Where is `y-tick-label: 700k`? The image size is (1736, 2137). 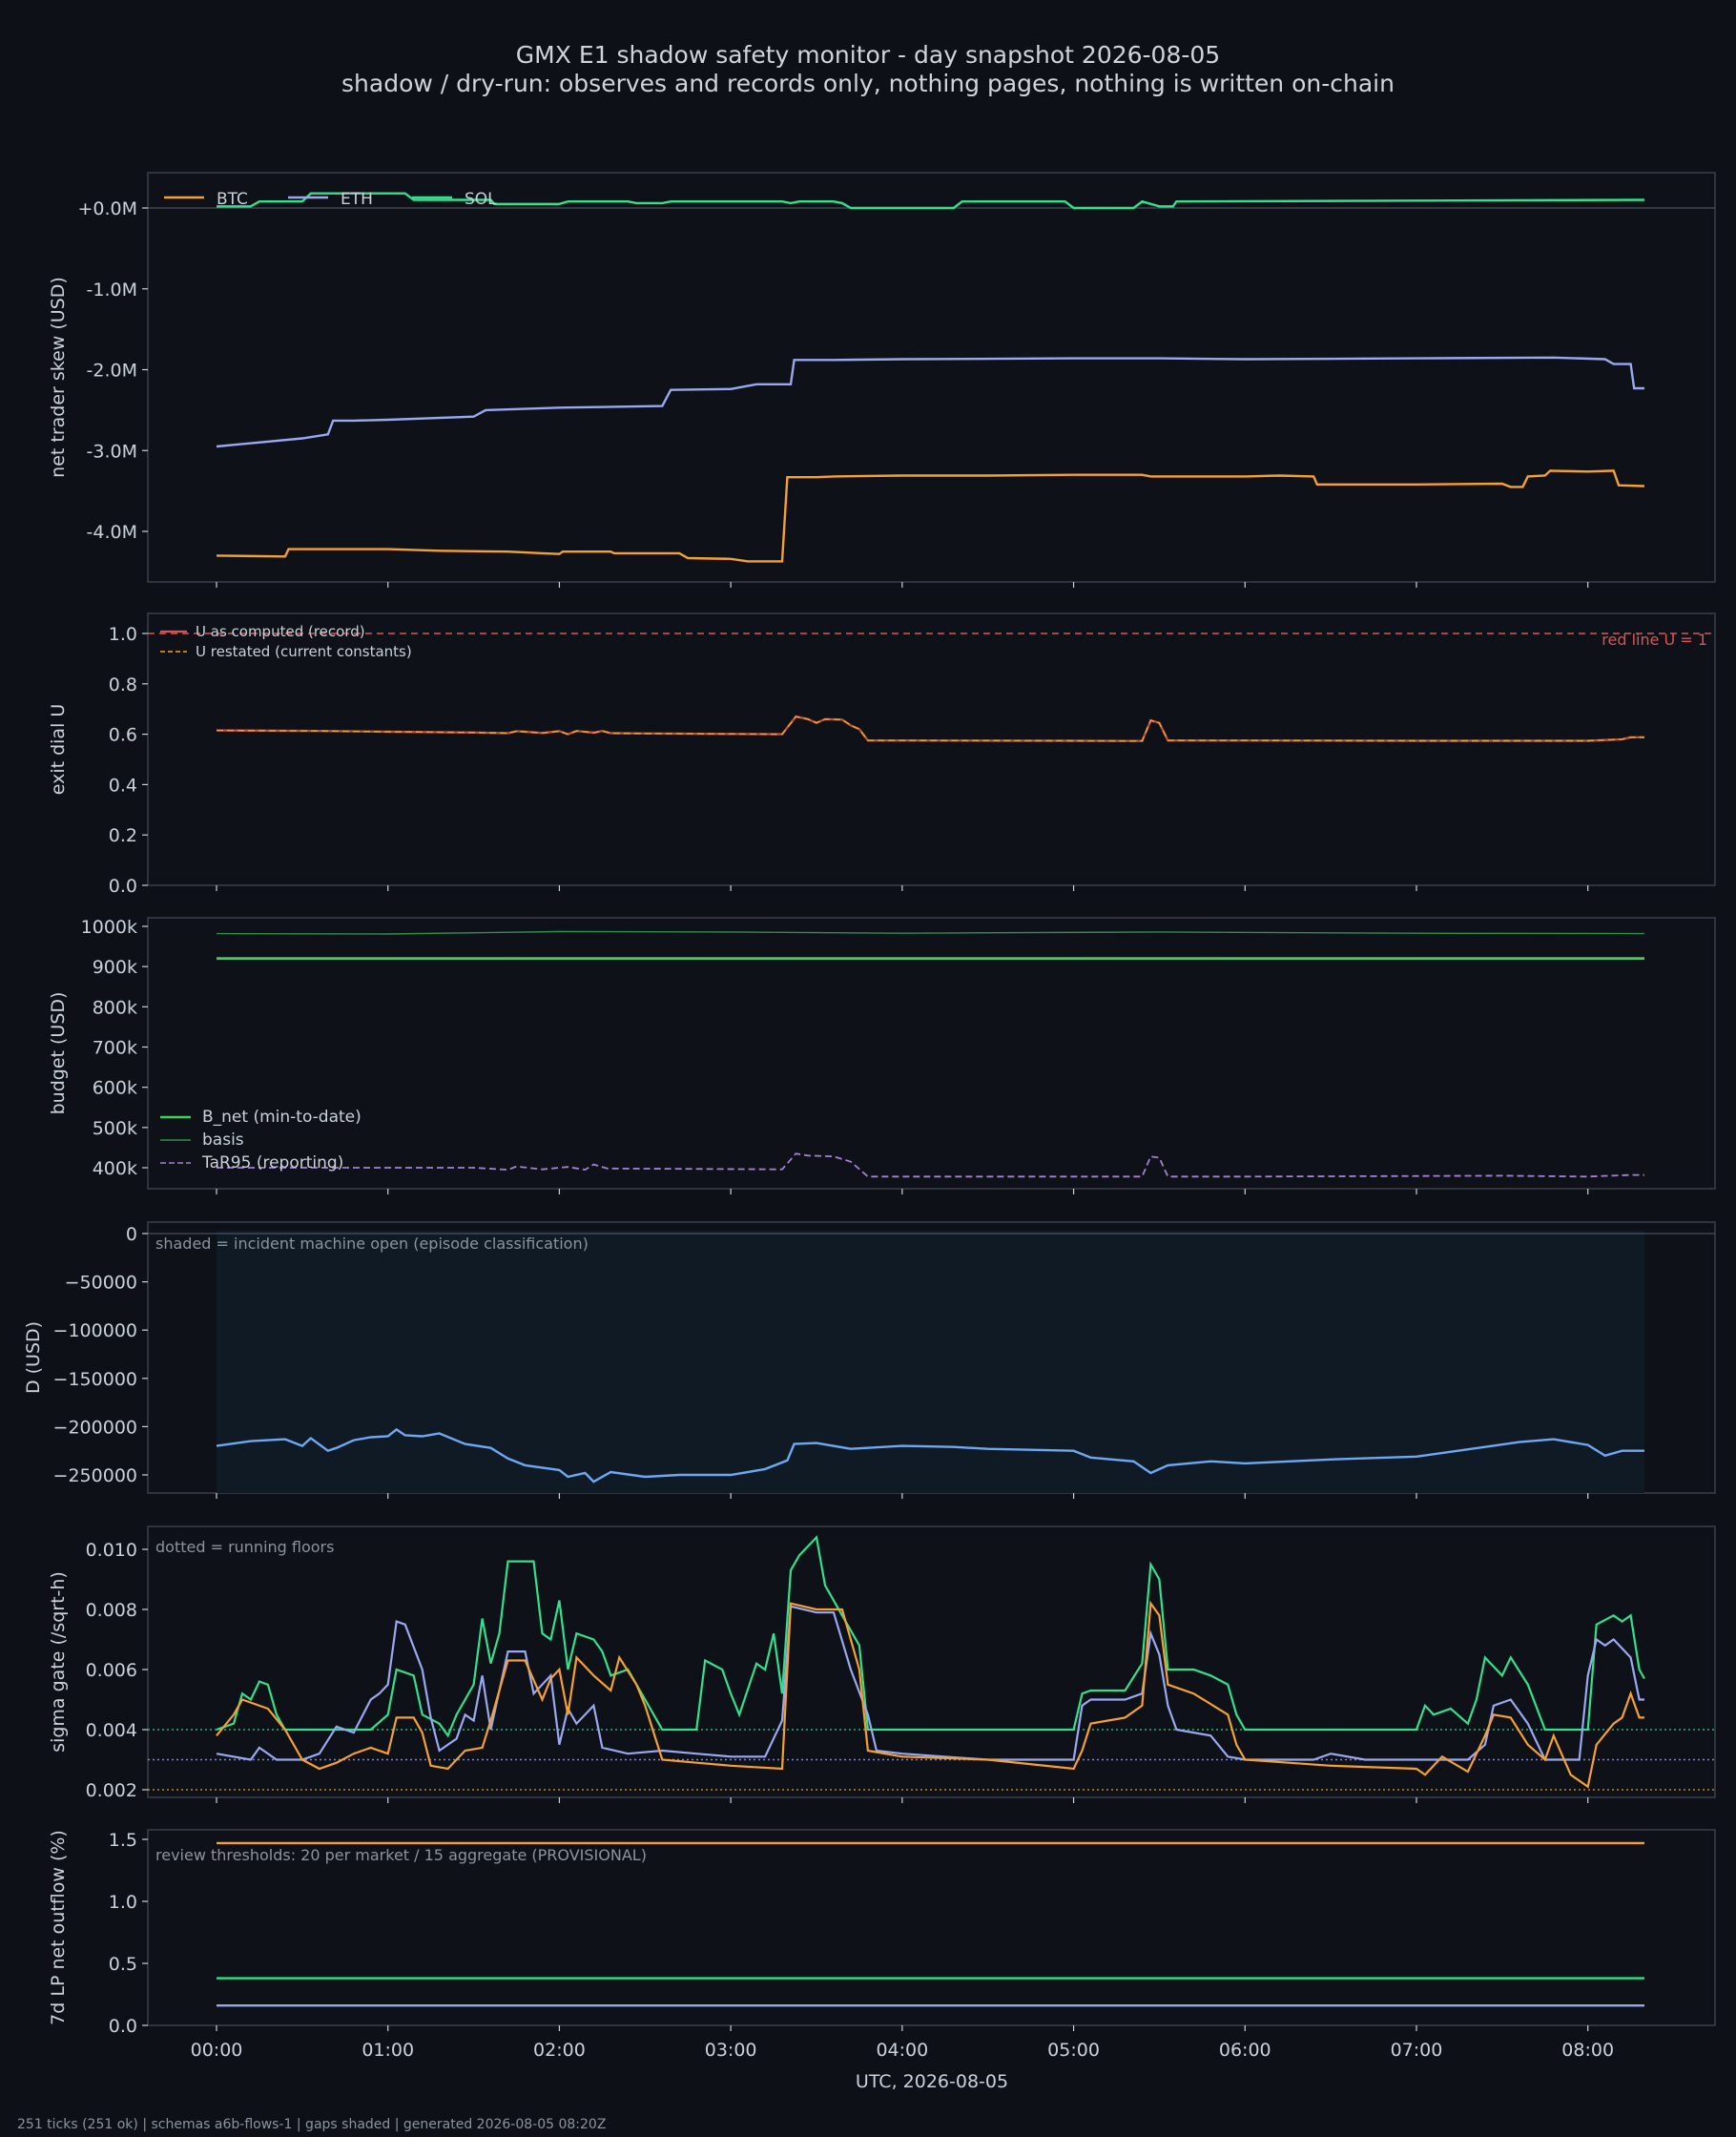 y-tick-label: 700k is located at coordinates (115, 1048).